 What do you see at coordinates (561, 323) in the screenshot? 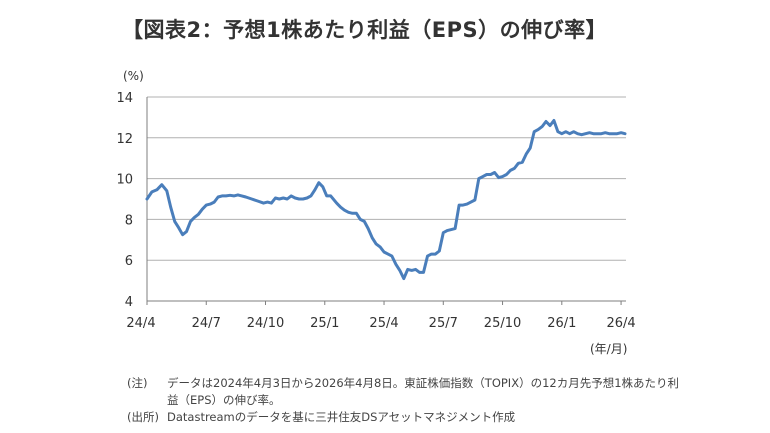
I see `x-tick-label: 26/1` at bounding box center [561, 323].